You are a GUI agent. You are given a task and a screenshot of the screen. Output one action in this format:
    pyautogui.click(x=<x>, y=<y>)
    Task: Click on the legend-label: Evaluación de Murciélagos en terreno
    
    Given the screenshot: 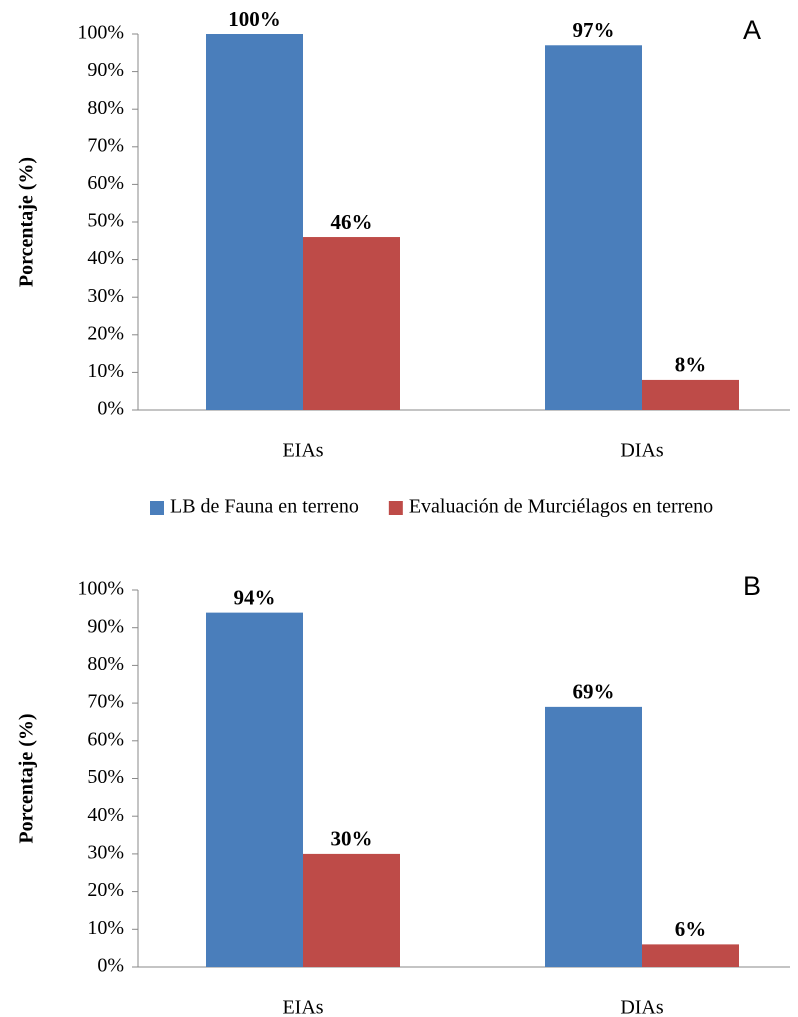 What is the action you would take?
    pyautogui.click(x=561, y=507)
    